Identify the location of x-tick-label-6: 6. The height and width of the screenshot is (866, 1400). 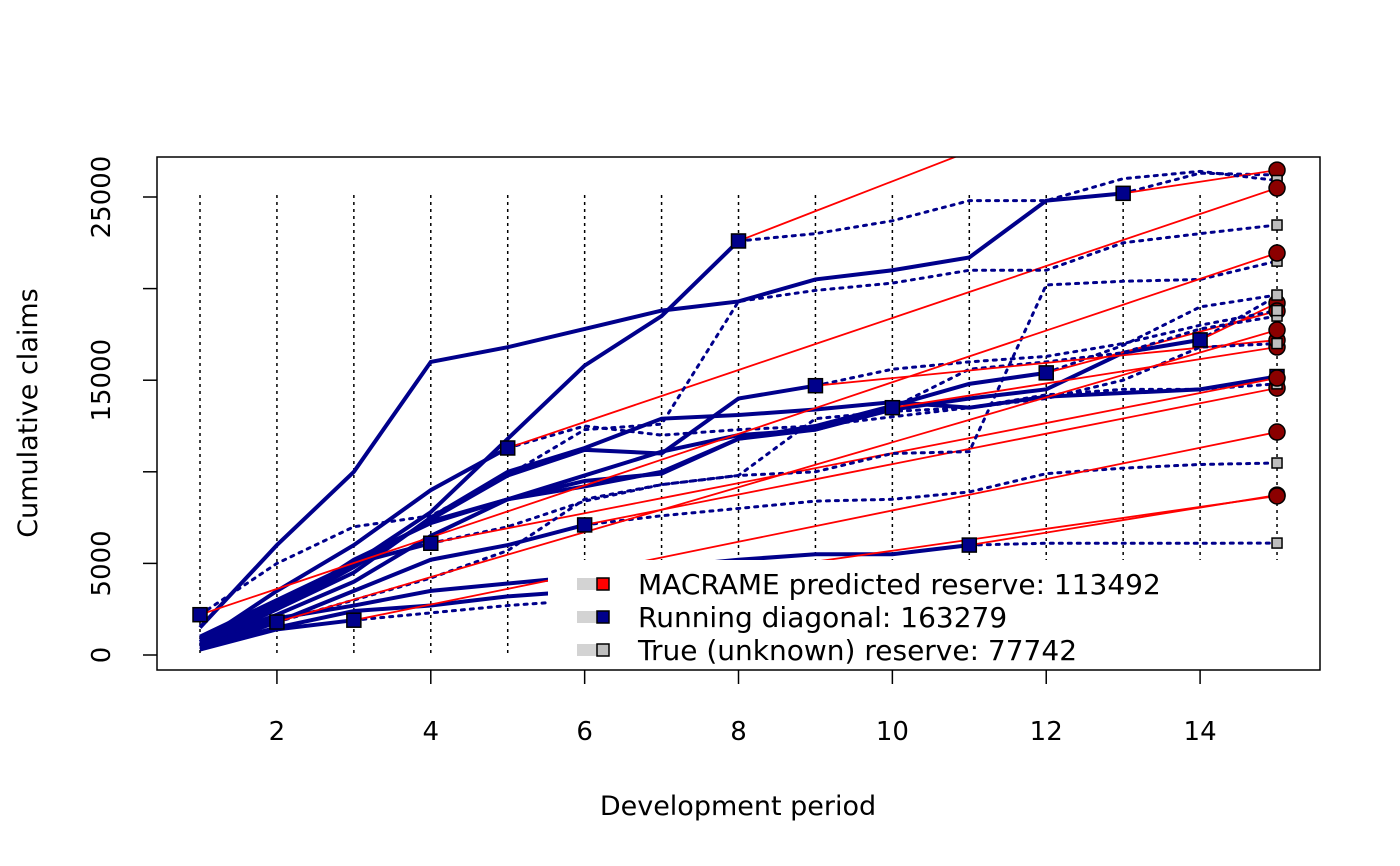
(584, 732).